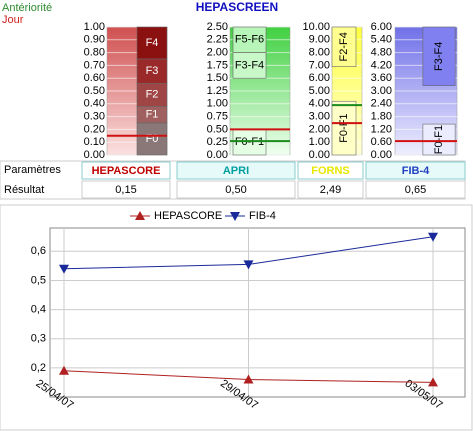 Image resolution: width=473 pixels, height=431 pixels. Describe the element at coordinates (32, 170) in the screenshot. I see `table-header: Paramètres` at that location.